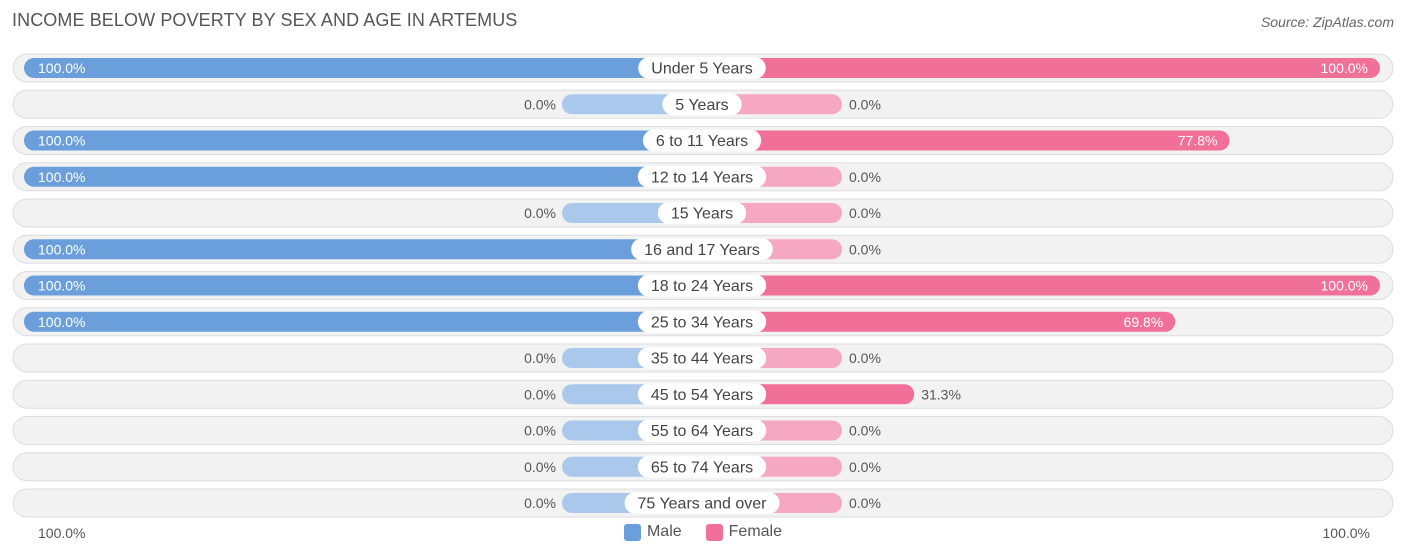  What do you see at coordinates (1198, 141) in the screenshot?
I see `female-value-label: 77.8%` at bounding box center [1198, 141].